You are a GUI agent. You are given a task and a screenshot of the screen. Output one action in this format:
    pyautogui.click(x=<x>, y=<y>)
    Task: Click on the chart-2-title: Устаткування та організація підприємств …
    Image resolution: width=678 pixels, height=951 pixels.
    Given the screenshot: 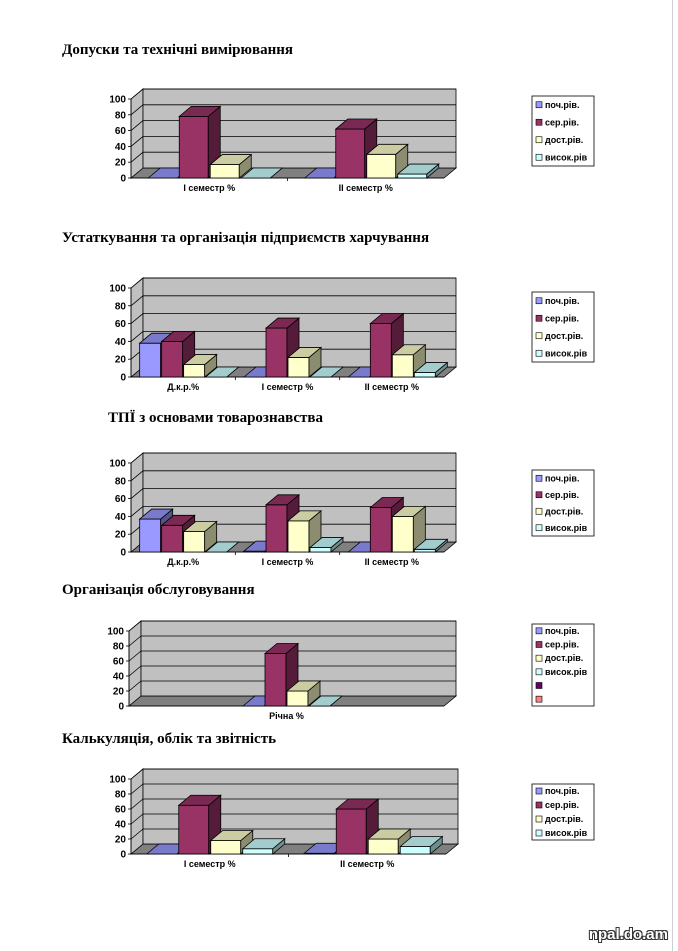 What is the action you would take?
    pyautogui.click(x=246, y=238)
    